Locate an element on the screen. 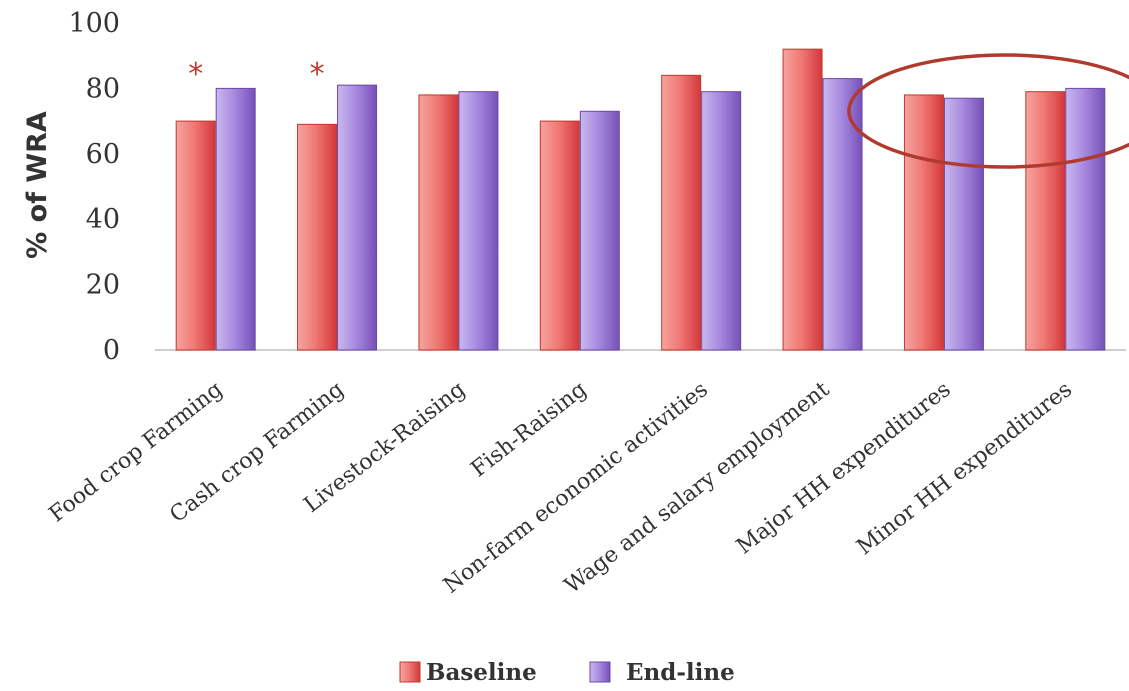 The image size is (1129, 691). y-axis-ticks: 0 20 40 60 80 100 is located at coordinates (94, 187).